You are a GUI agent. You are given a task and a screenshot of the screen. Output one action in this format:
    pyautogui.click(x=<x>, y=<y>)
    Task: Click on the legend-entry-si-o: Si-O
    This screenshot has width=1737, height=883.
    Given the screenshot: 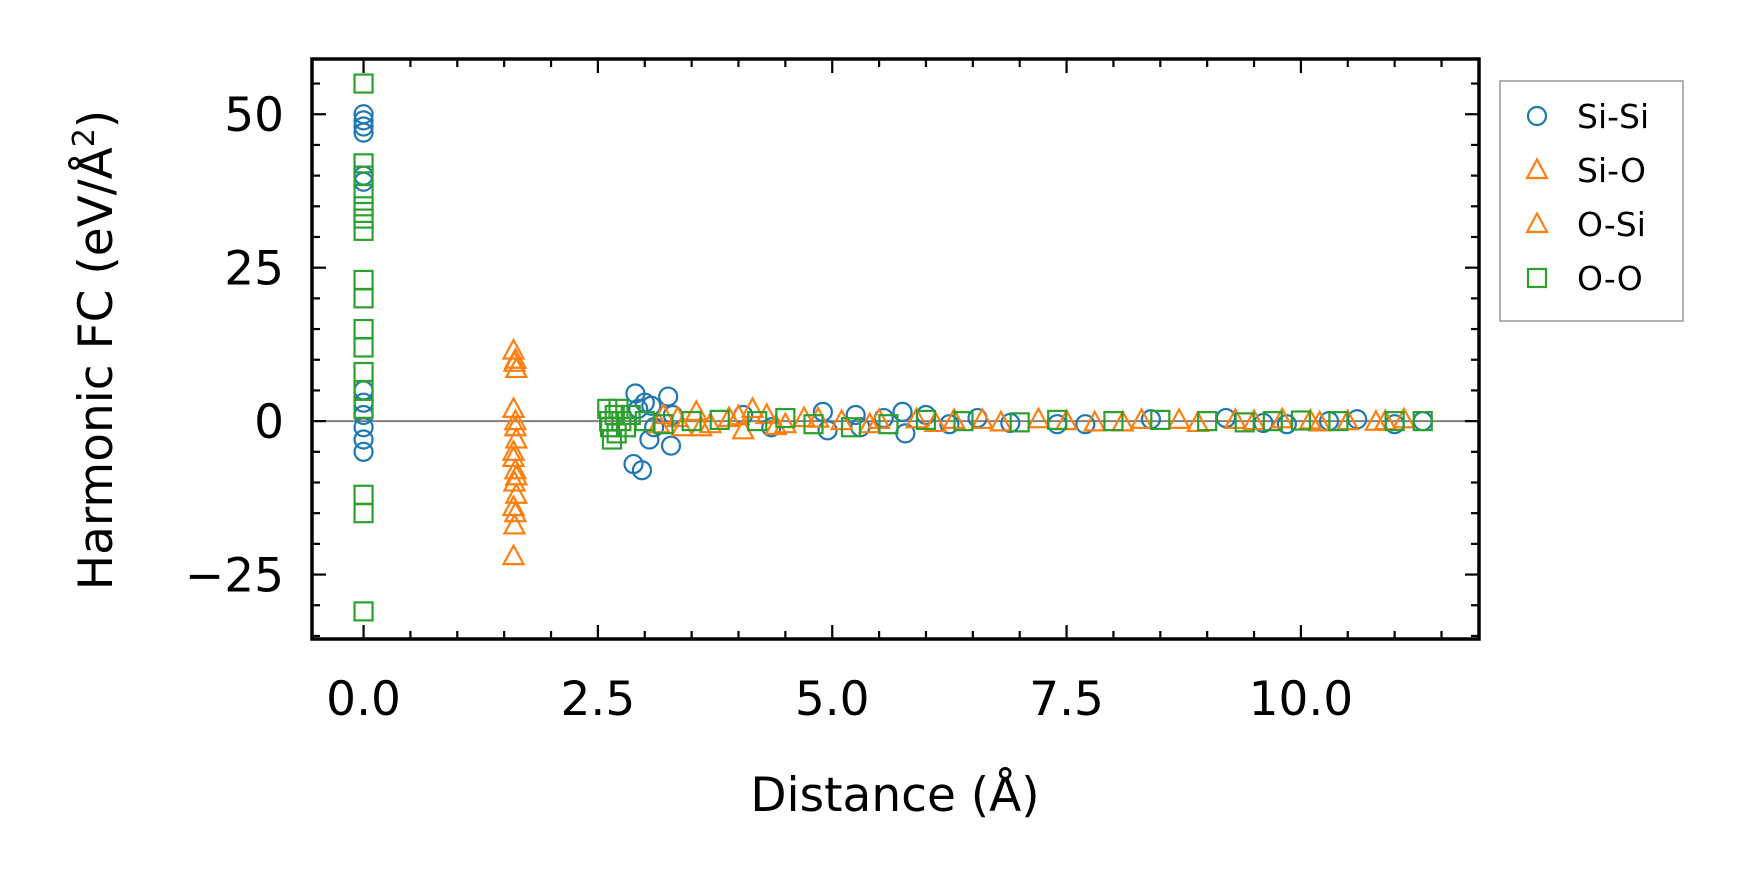 What is the action you would take?
    pyautogui.click(x=1585, y=170)
    